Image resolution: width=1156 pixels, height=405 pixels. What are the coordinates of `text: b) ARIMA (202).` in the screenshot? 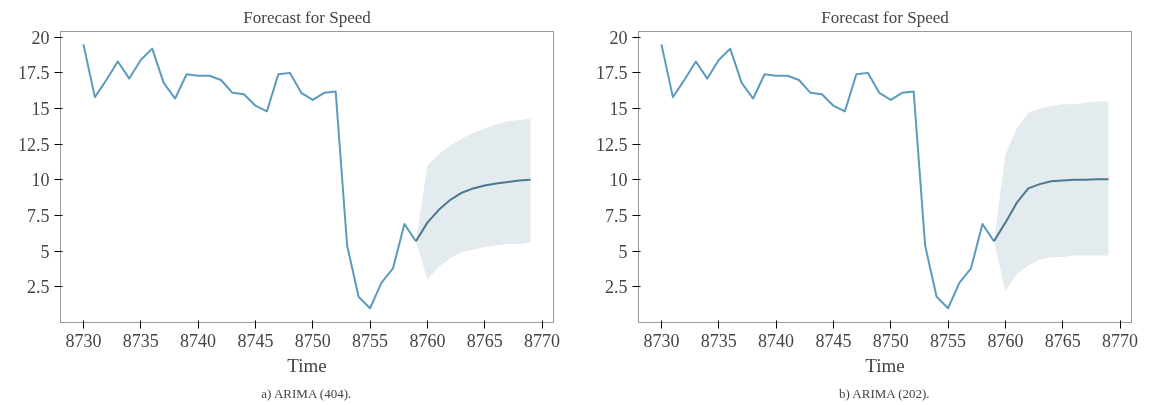 It's located at (884, 393).